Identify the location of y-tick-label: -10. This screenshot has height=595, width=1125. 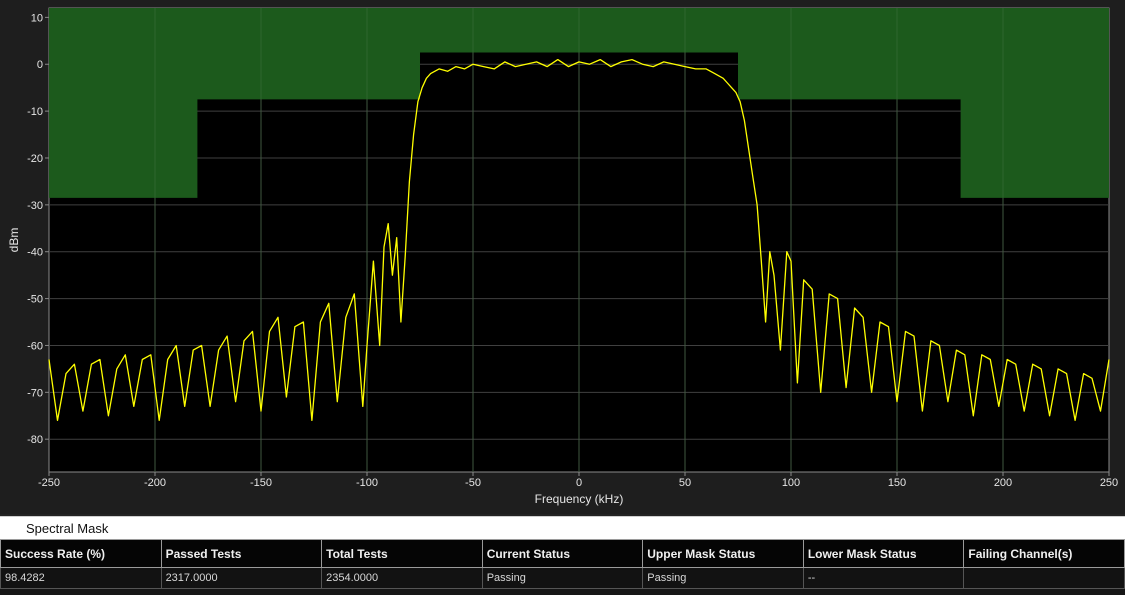
(35, 112).